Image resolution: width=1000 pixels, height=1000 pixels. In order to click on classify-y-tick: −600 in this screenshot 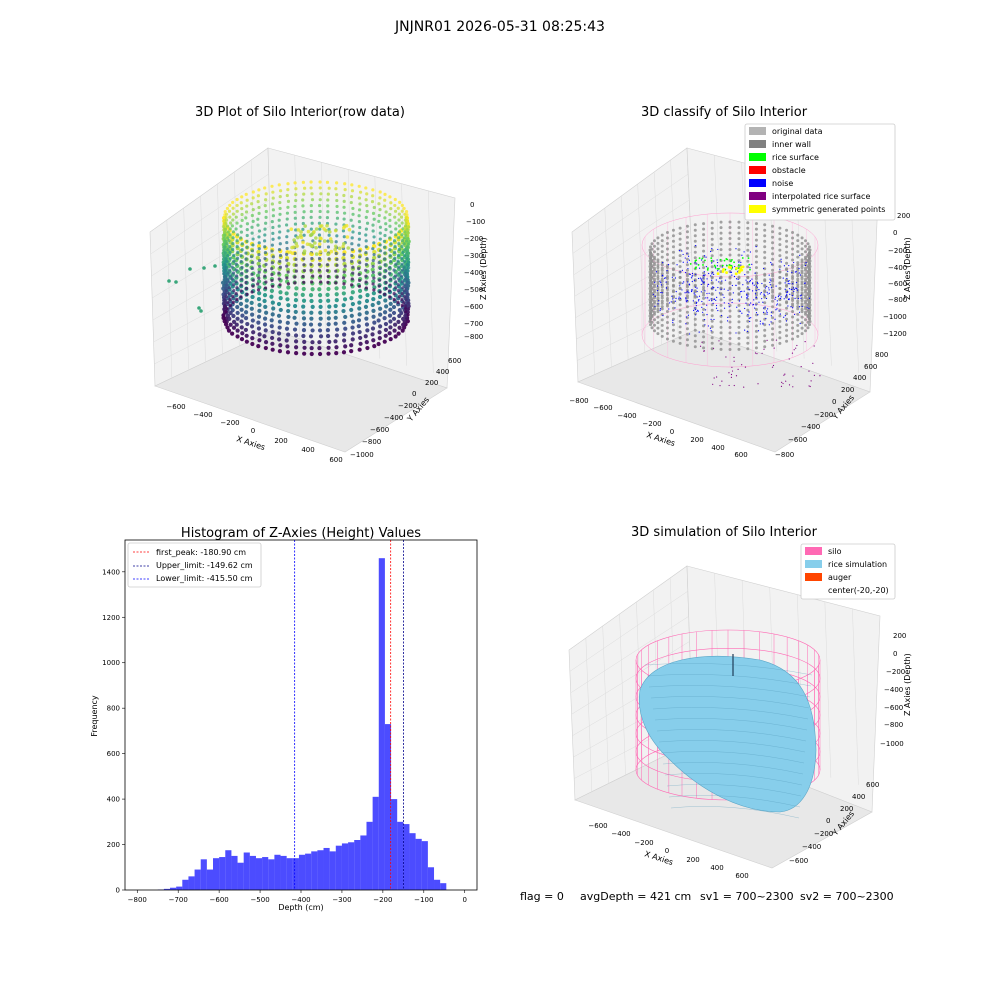, I will do `click(797, 440)`.